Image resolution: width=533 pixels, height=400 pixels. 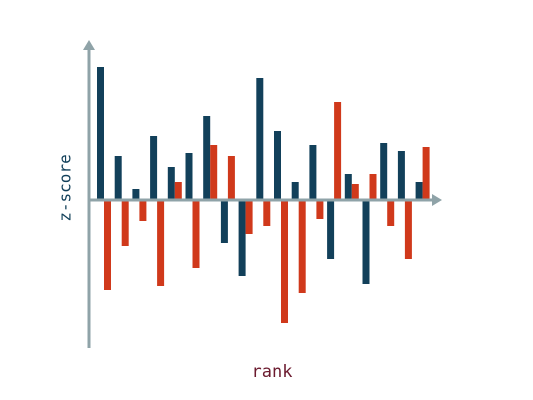 What do you see at coordinates (89, 45) in the screenshot?
I see `y-axis-arrow` at bounding box center [89, 45].